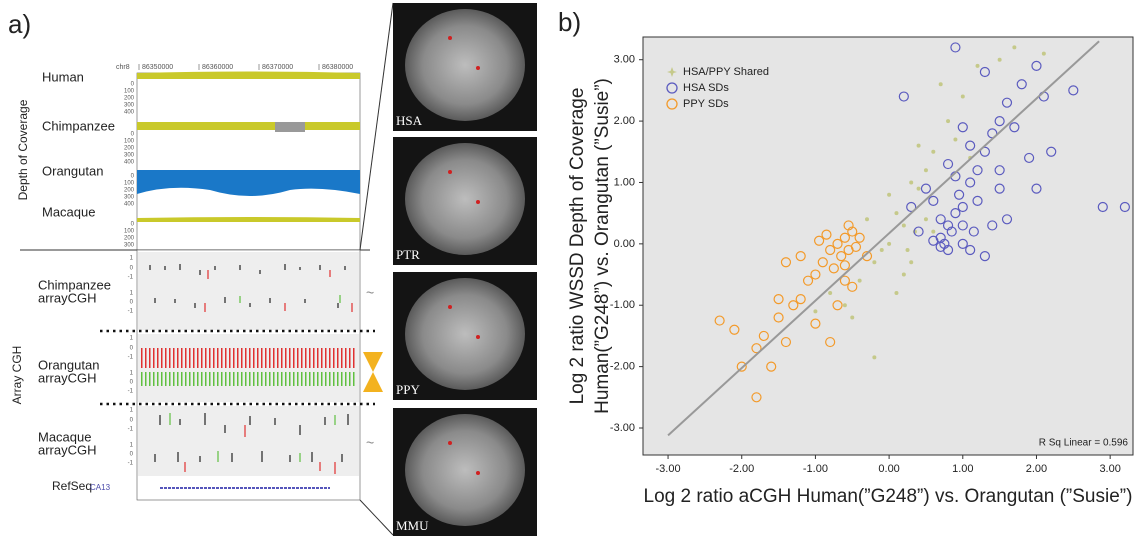 The width and height of the screenshot is (1136, 538). What do you see at coordinates (64, 436) in the screenshot?
I see `track-name: Macaque` at bounding box center [64, 436].